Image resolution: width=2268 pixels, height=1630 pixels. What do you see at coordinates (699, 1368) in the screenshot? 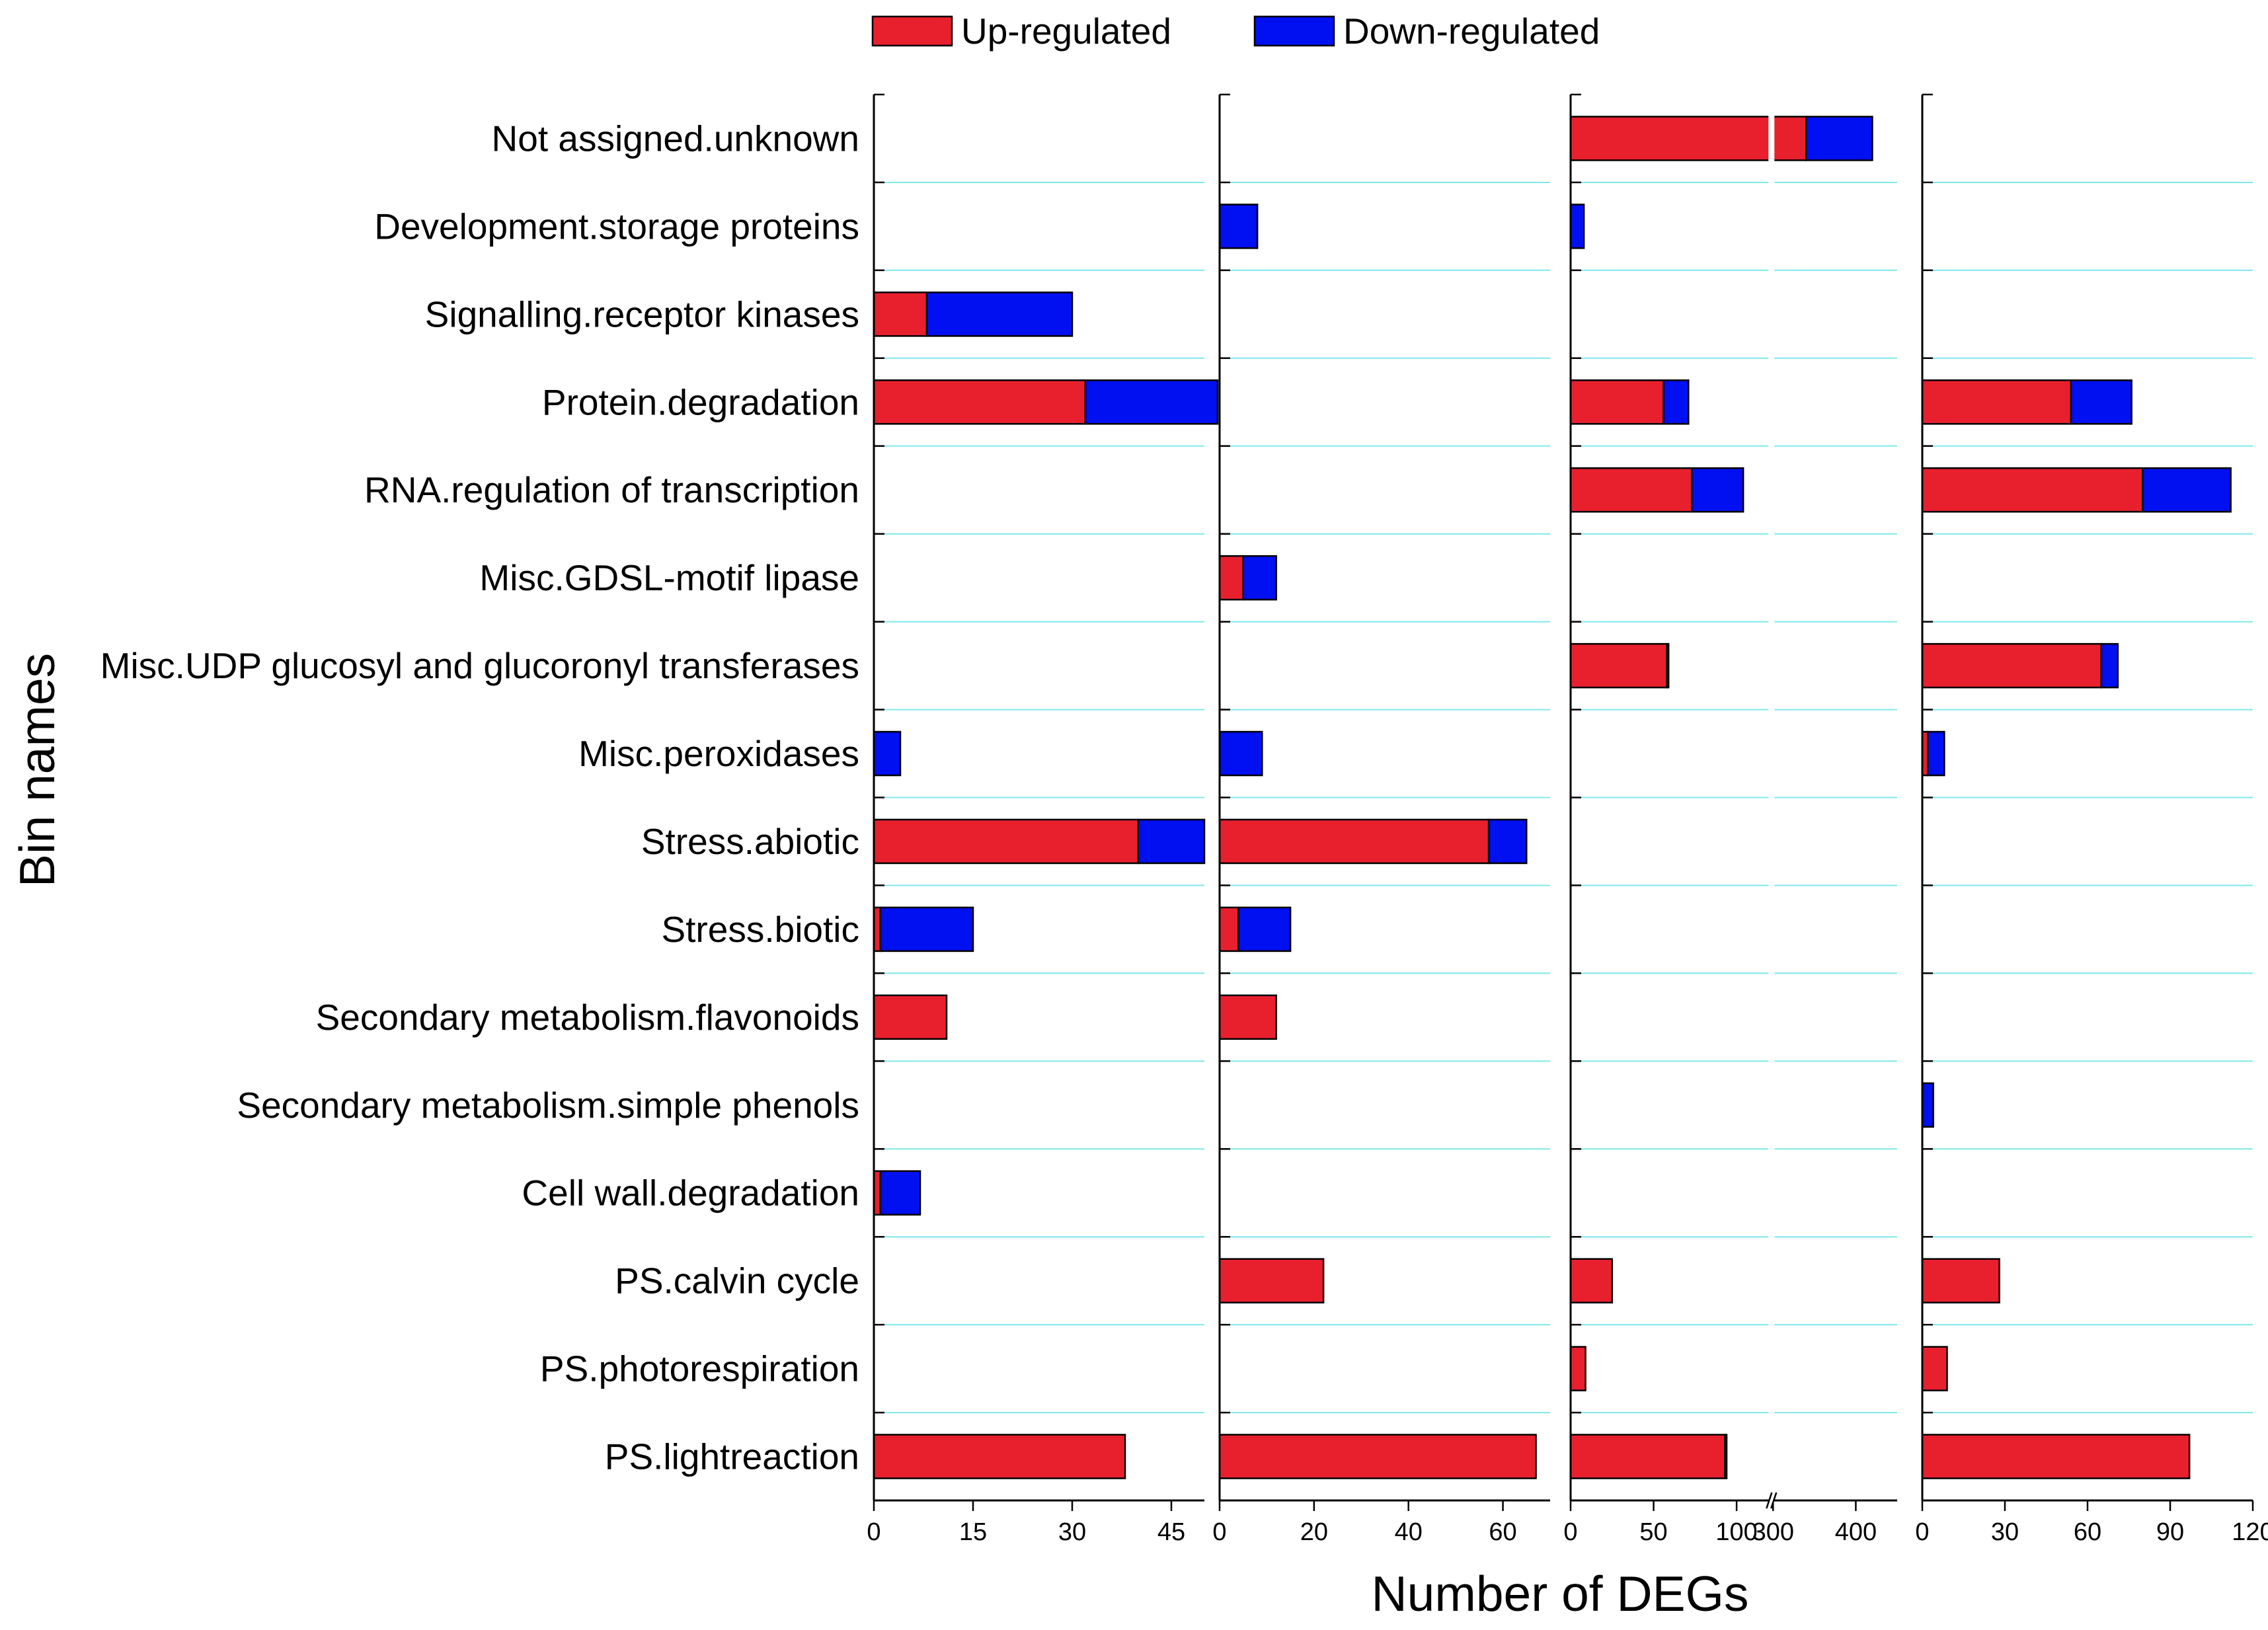
I see `bin-label: PS.photorespiration` at bounding box center [699, 1368].